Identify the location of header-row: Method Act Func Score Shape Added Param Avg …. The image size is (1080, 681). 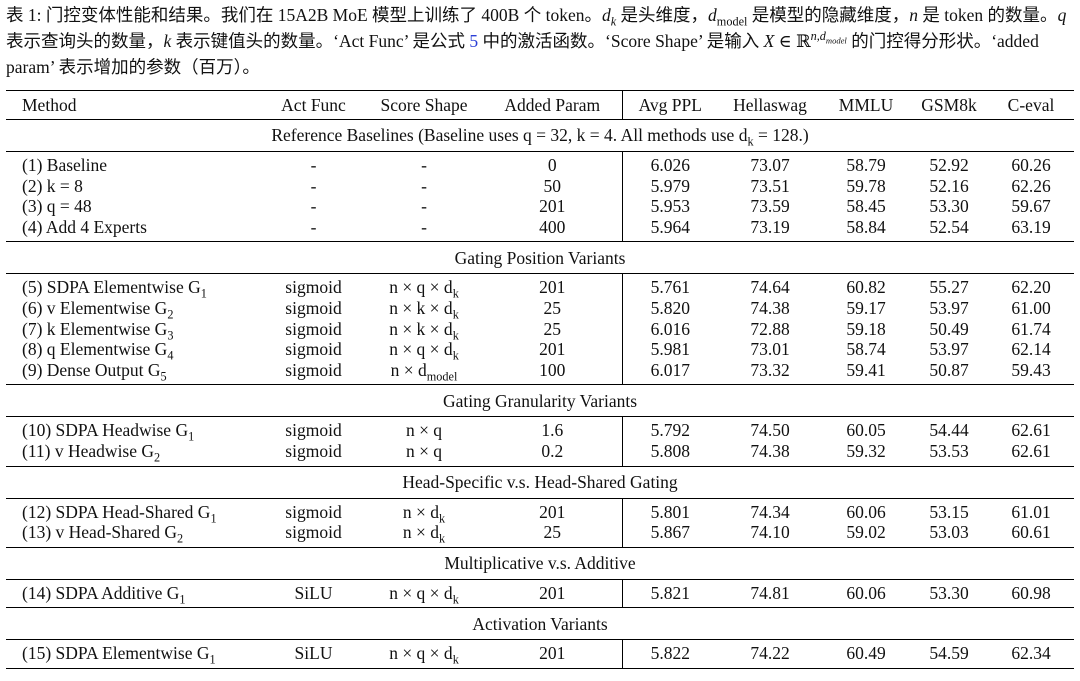
(540, 105).